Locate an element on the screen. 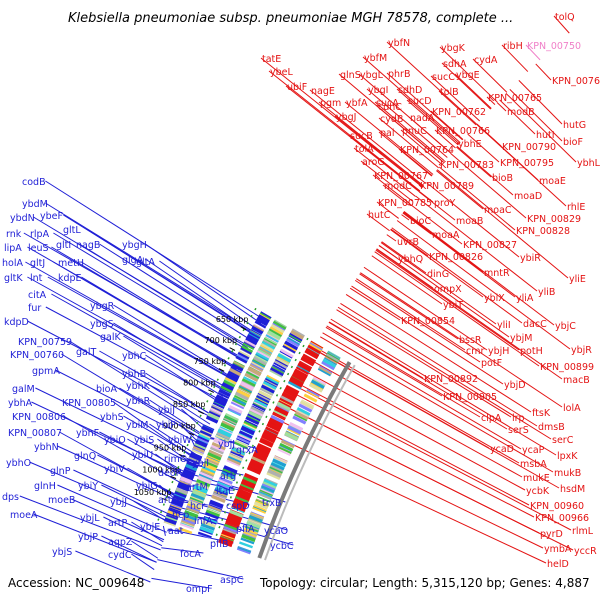 The height and width of the screenshot is (600, 600). gene-label-reverse: ybiS is located at coordinates (144, 440).